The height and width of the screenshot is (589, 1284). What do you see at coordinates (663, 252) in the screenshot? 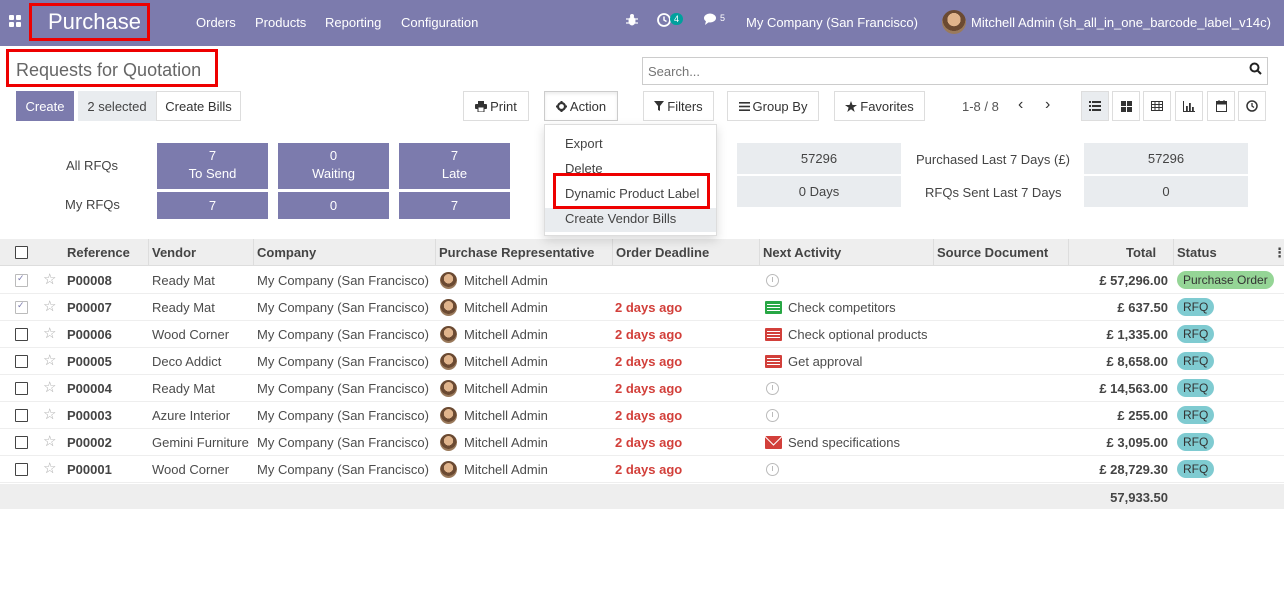
I see `col-order-deadline: Order Deadline` at bounding box center [663, 252].